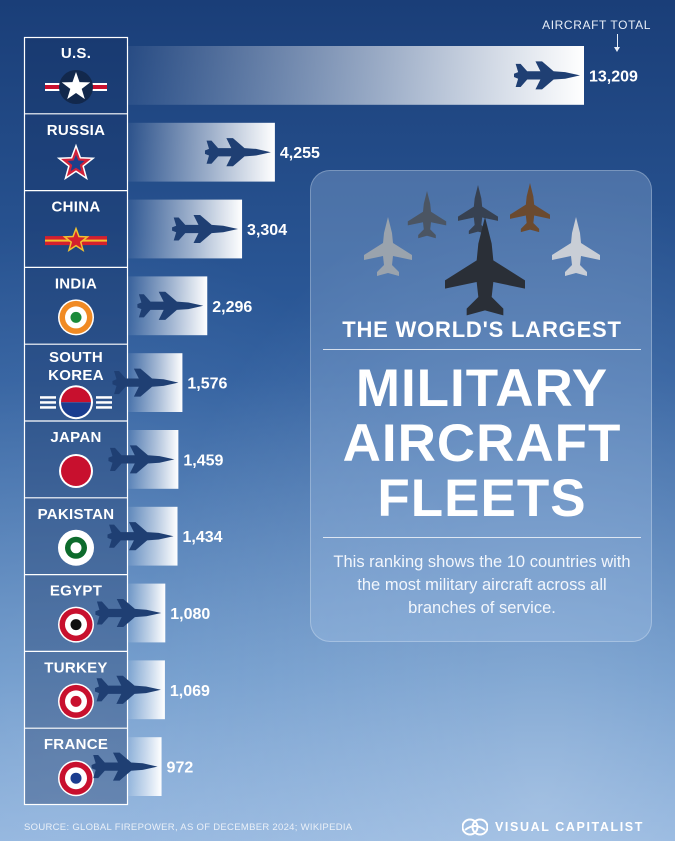 The image size is (675, 841). What do you see at coordinates (76, 366) in the screenshot?
I see `country-label: SOUTH KOREA` at bounding box center [76, 366].